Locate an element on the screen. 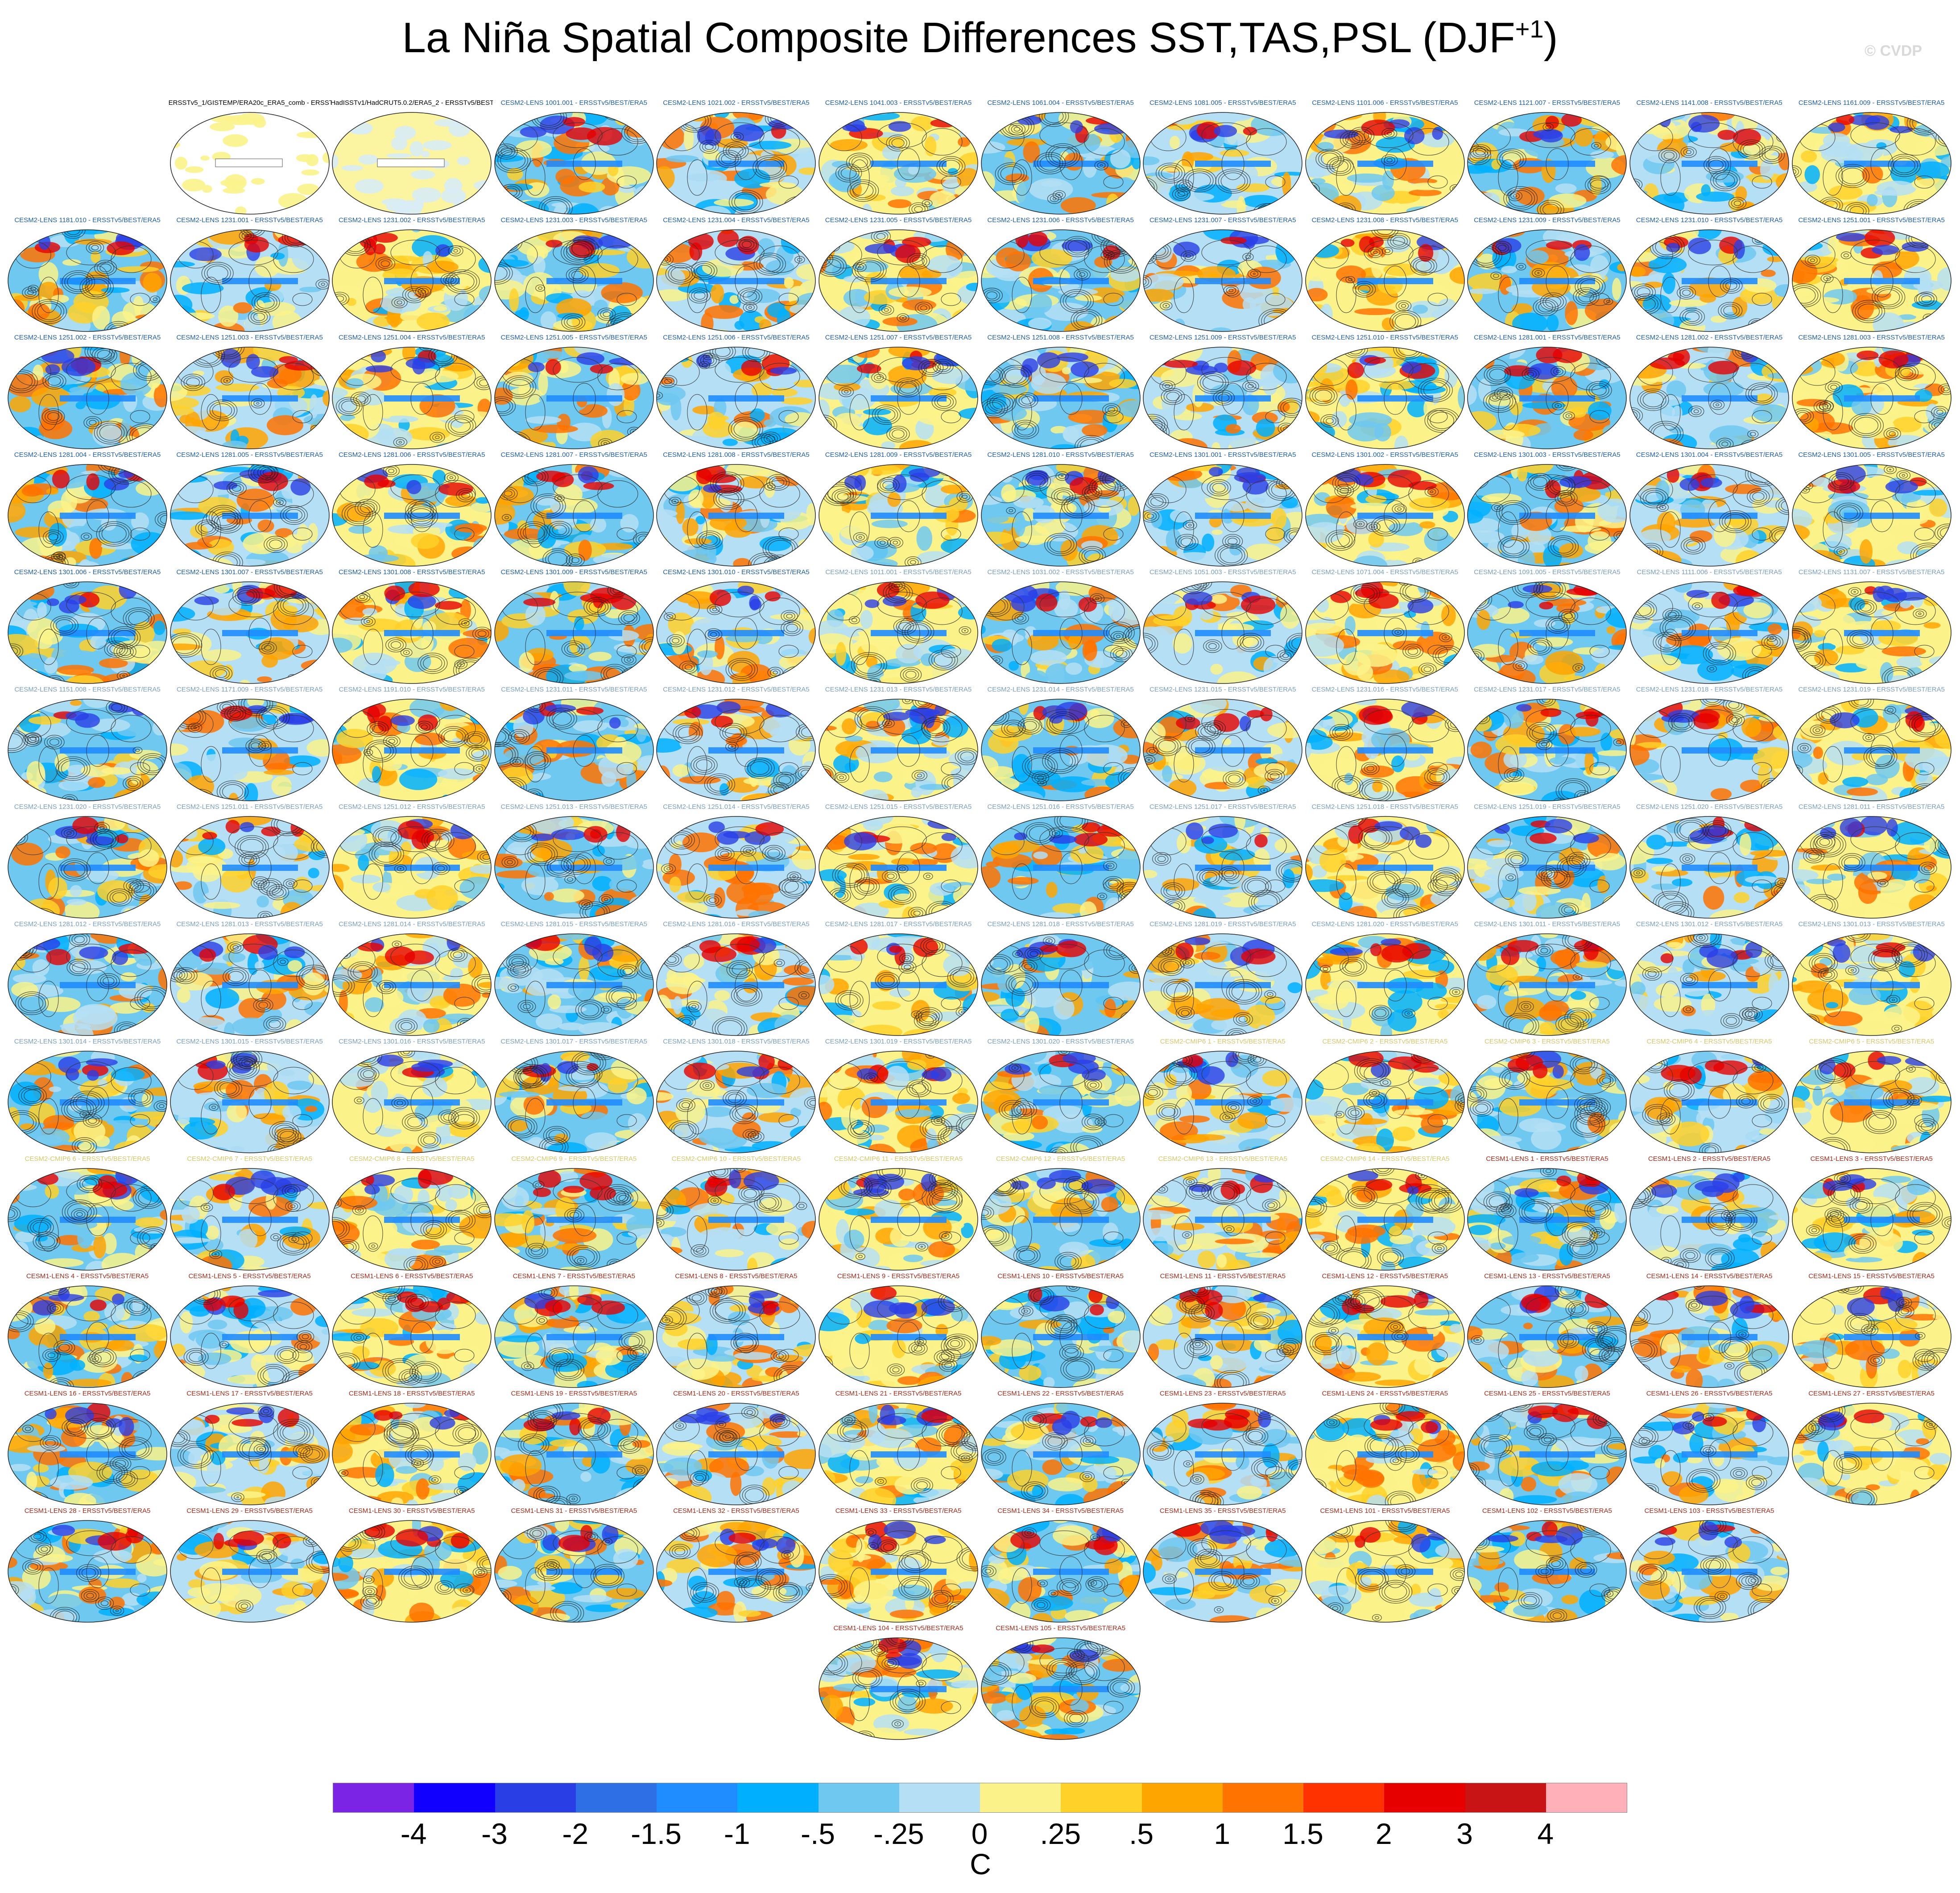  watermark: © CVDP is located at coordinates (1893, 50).